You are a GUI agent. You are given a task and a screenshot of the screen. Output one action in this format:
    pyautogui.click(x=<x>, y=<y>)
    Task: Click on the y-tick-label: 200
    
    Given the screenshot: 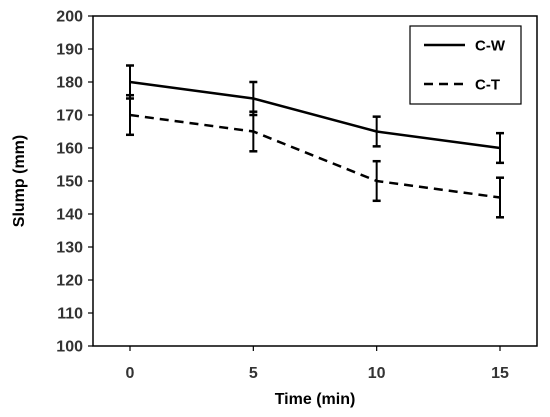 What is the action you would take?
    pyautogui.click(x=69, y=17)
    